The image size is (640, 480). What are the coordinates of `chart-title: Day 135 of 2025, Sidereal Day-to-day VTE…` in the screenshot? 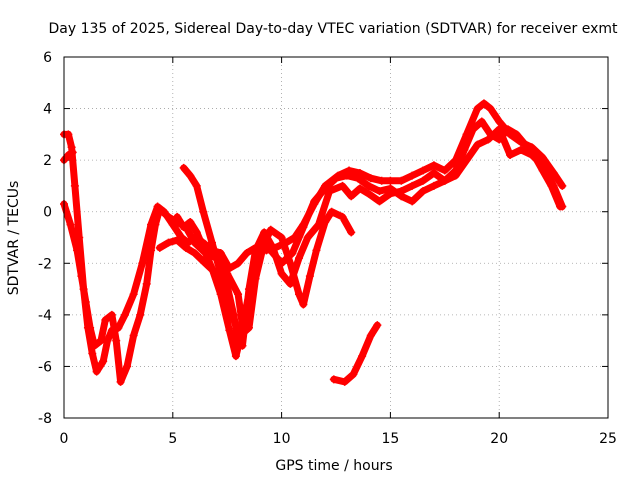 It's located at (334, 29).